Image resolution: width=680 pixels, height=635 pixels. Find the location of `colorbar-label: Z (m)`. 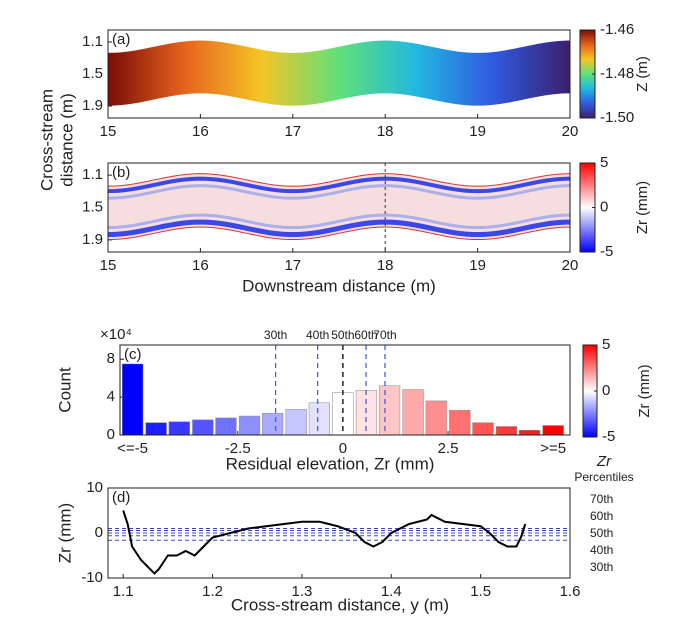

colorbar-label: Z (m) is located at coordinates (642, 74).